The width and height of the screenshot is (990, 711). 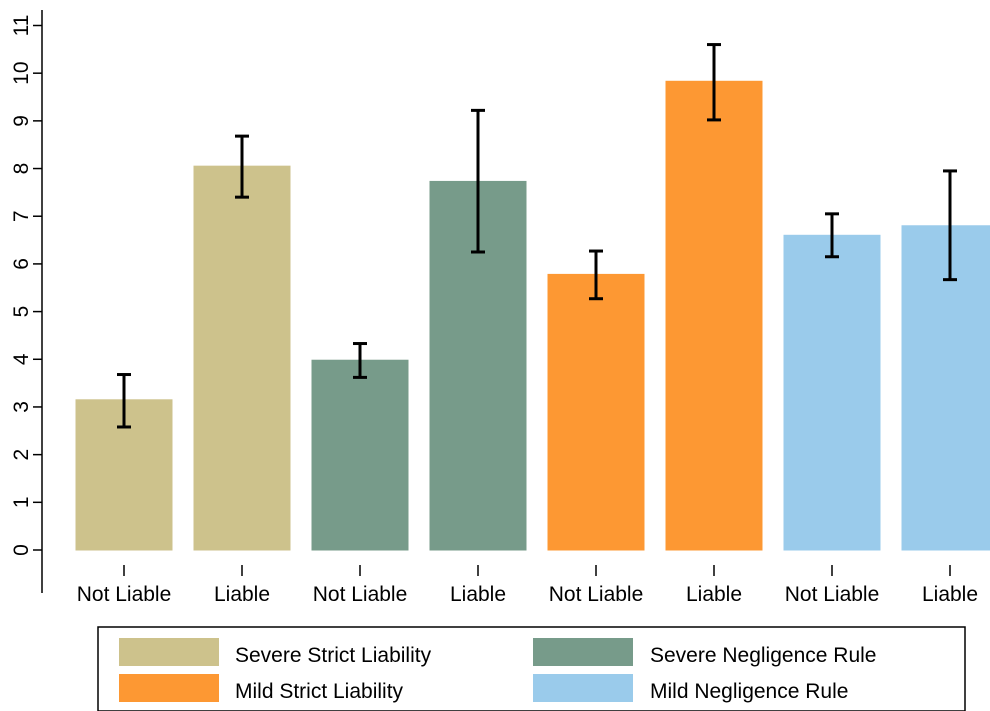 What do you see at coordinates (333, 655) in the screenshot?
I see `legend-label: Severe Strict Liability` at bounding box center [333, 655].